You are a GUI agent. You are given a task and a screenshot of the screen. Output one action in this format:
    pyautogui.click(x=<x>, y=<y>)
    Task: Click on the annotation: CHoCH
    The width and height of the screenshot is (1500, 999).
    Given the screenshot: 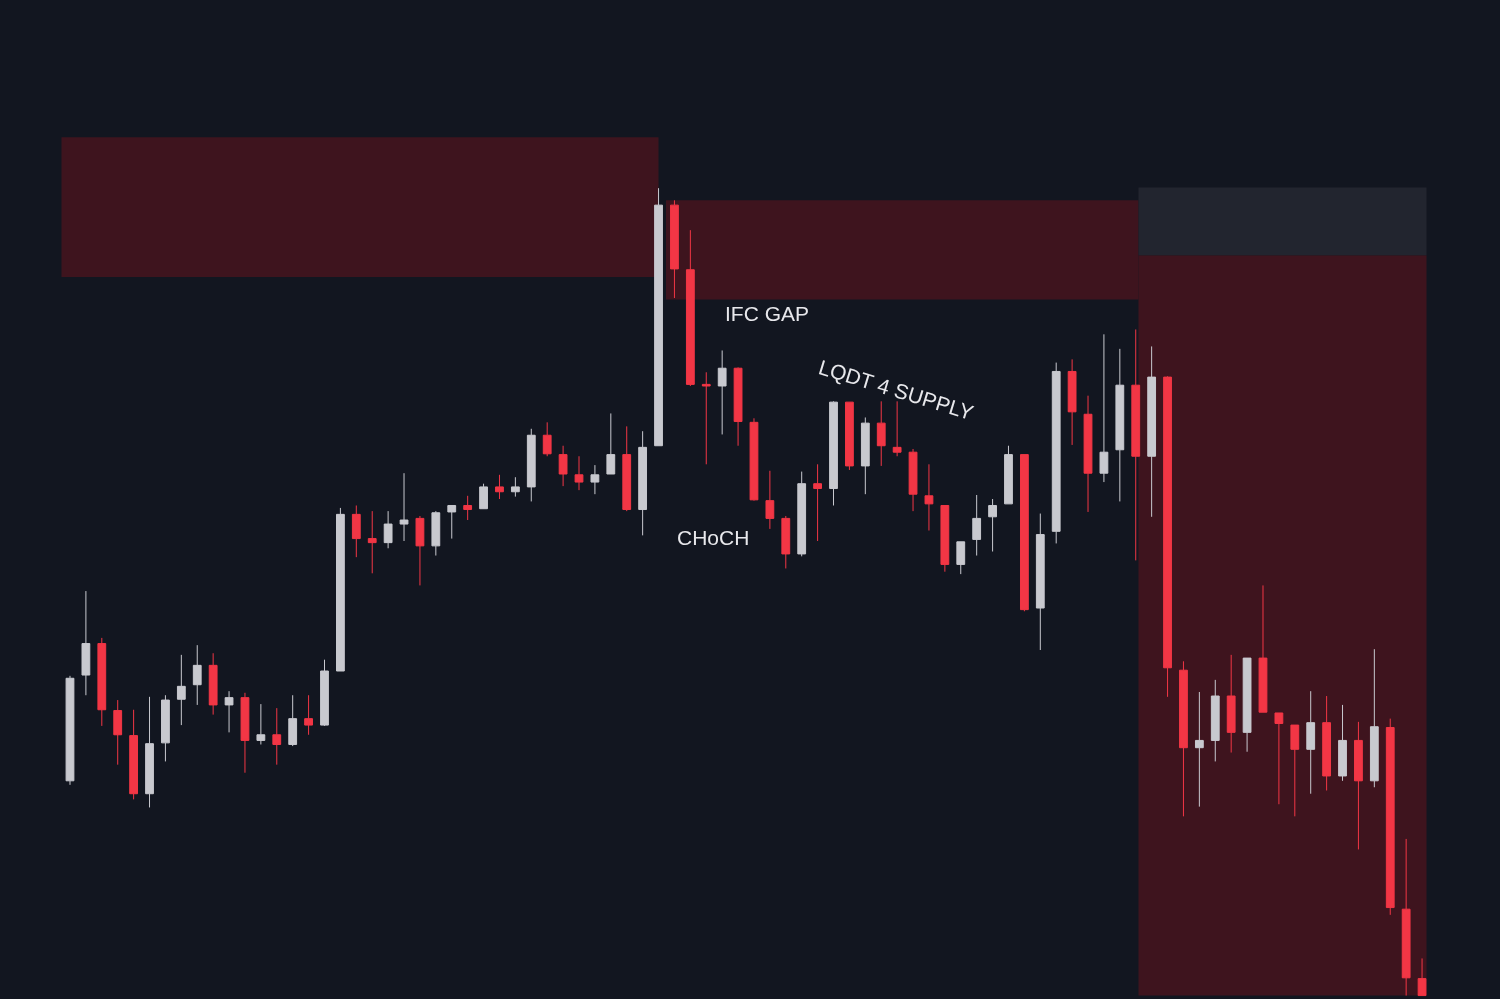 What is the action you would take?
    pyautogui.click(x=713, y=537)
    